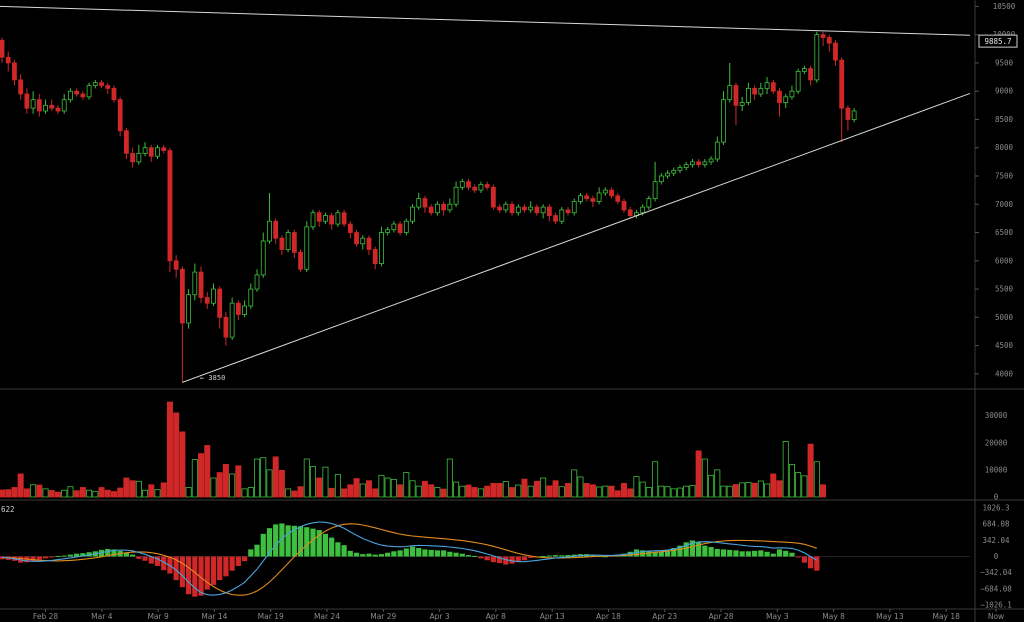 This screenshot has width=1024, height=622. I want to click on macd-signal-line, so click(409, 559).